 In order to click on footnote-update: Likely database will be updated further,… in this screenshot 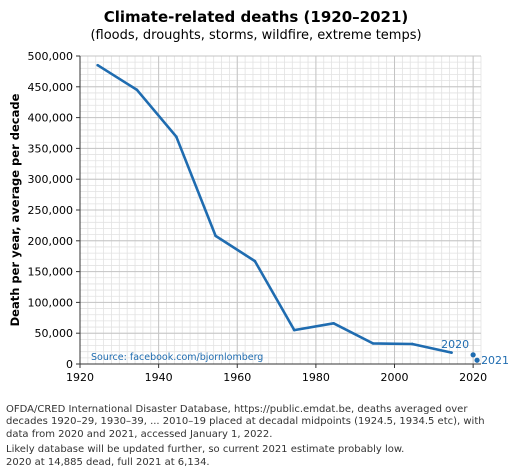, I will do `click(205, 450)`.